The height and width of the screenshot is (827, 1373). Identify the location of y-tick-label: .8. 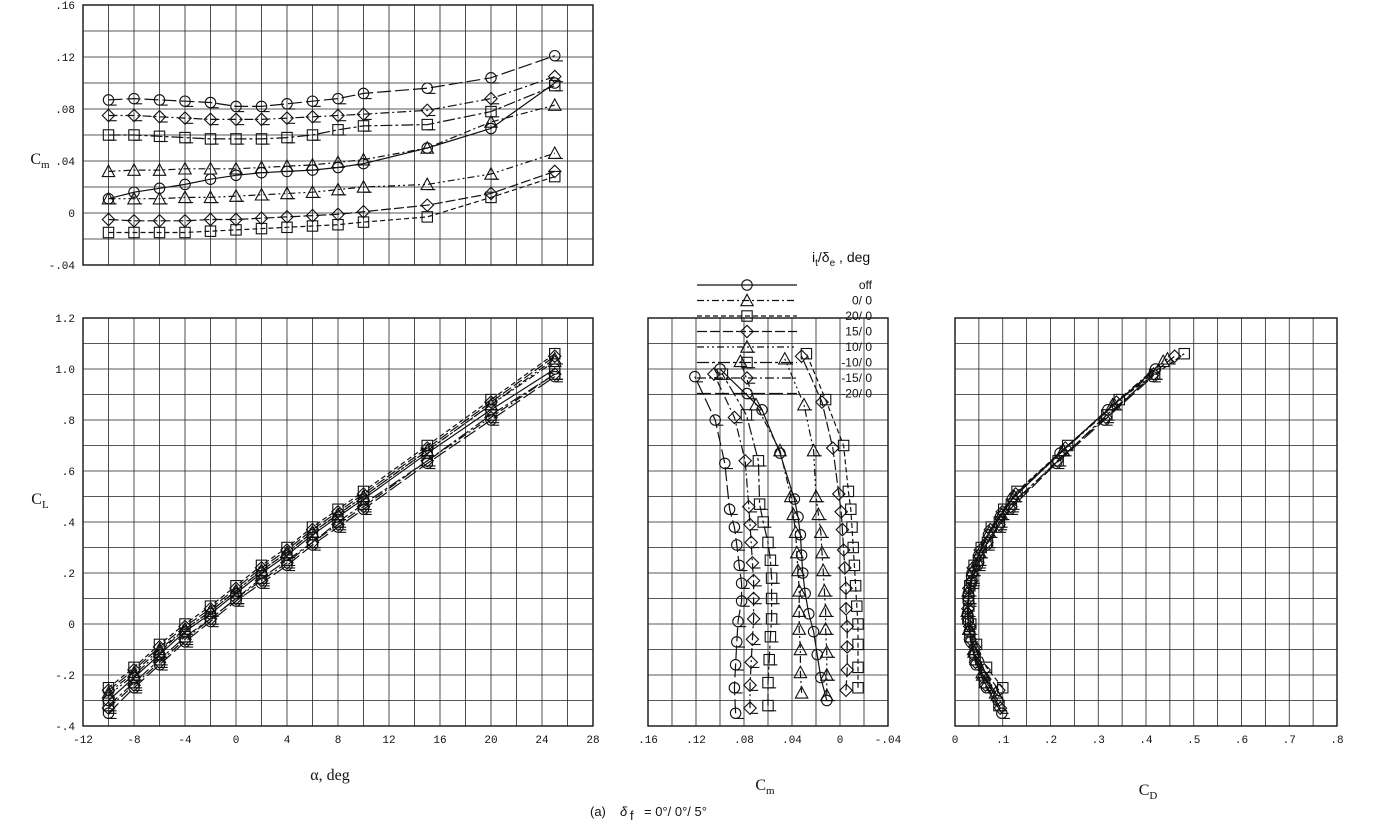
(68, 422).